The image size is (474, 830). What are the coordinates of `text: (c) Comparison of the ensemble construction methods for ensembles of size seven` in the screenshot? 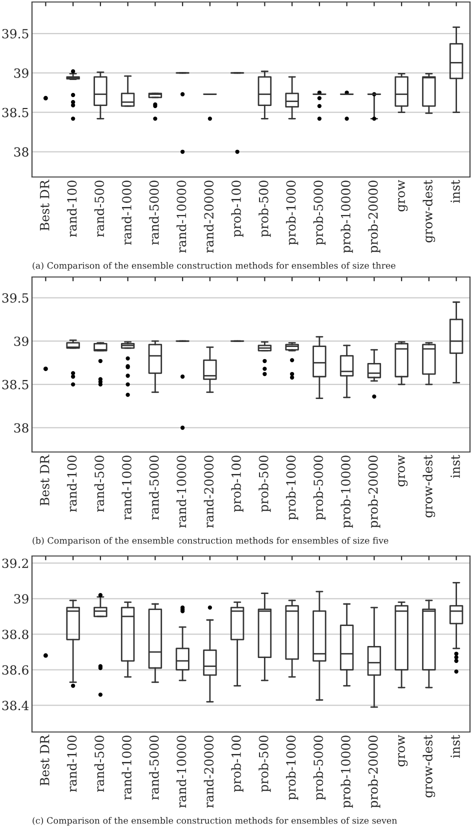 It's located at (215, 821).